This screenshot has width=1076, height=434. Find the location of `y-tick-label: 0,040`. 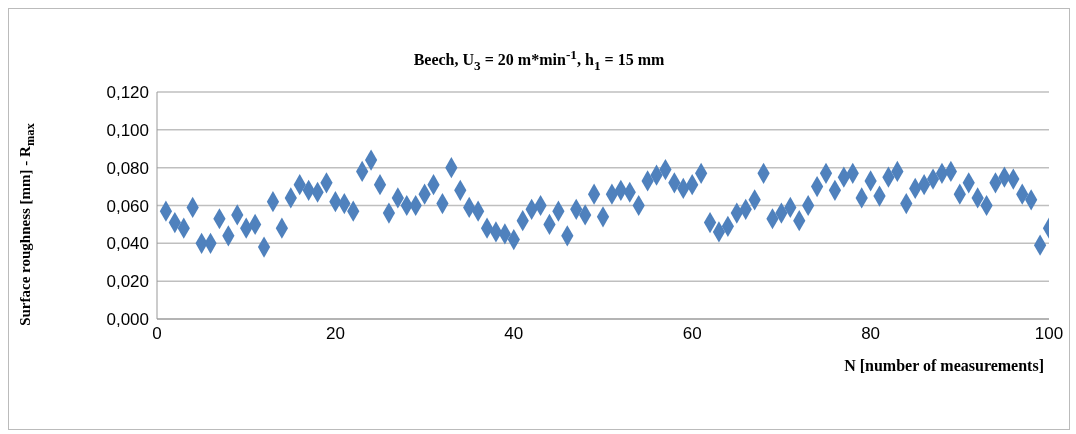

y-tick-label: 0,040 is located at coordinates (127, 244).